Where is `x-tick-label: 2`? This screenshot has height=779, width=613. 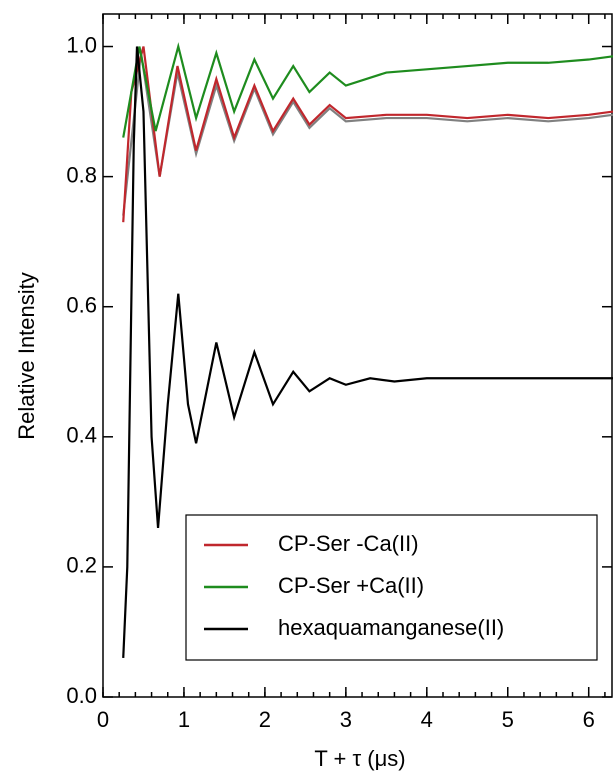 x-tick-label: 2 is located at coordinates (265, 719).